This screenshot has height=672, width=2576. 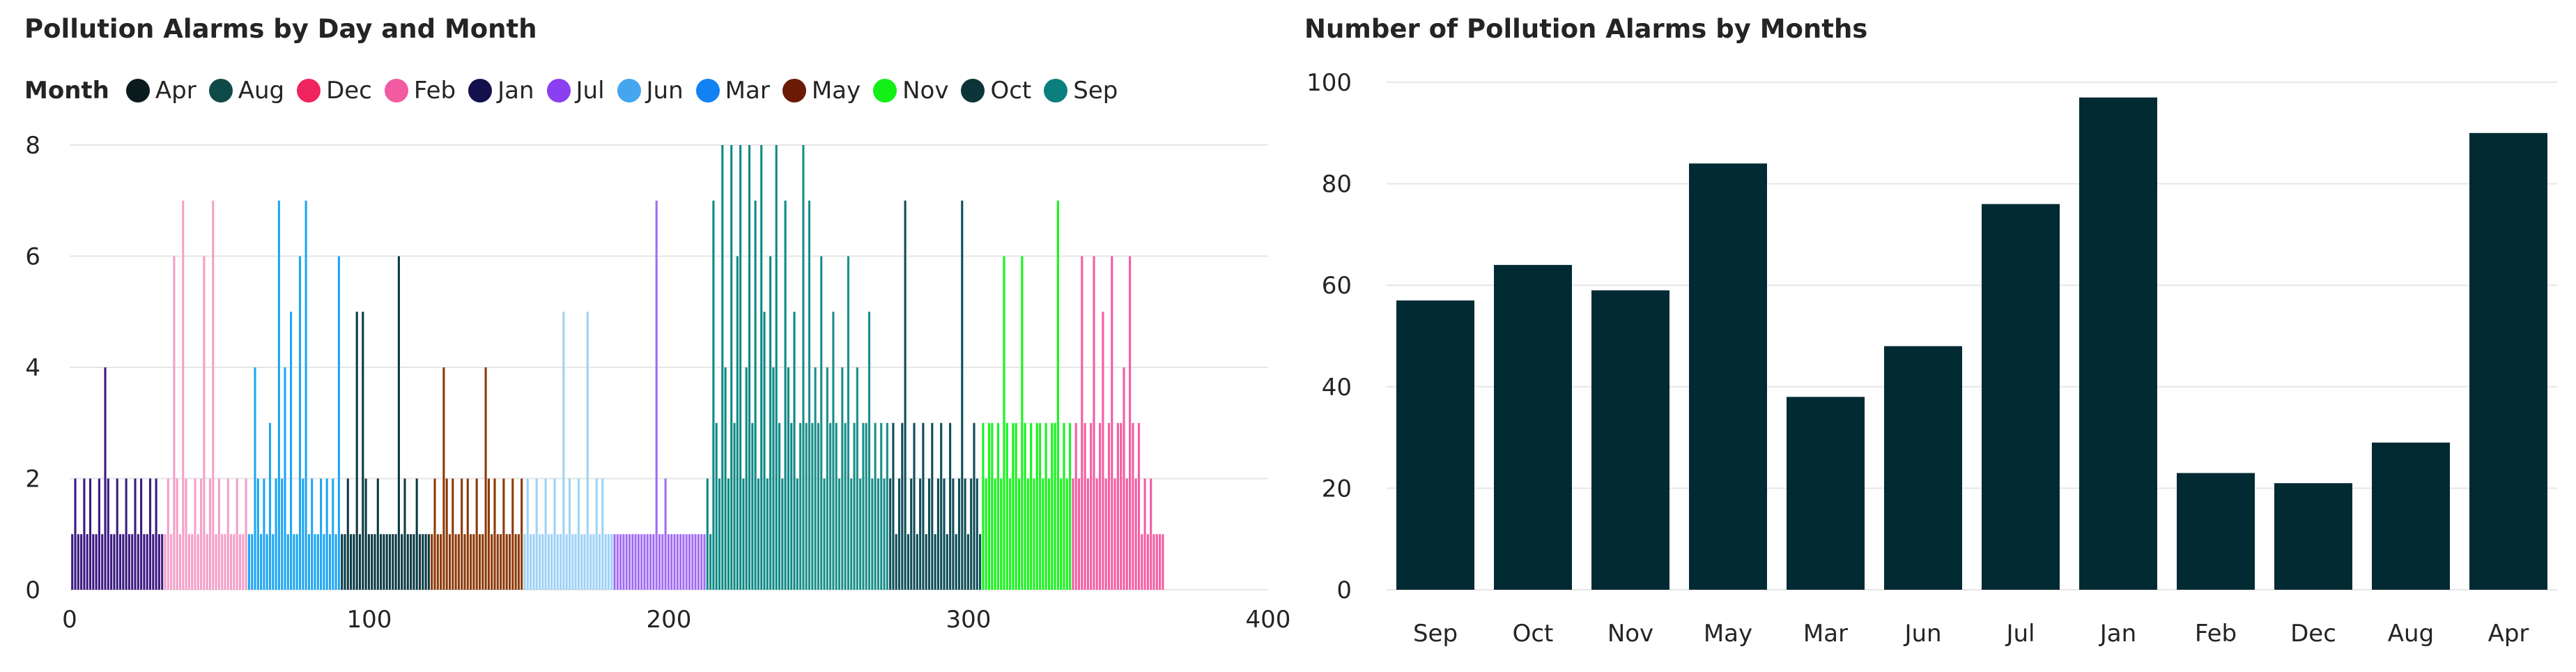 I want to click on y-tick-label: 8, so click(x=32, y=146).